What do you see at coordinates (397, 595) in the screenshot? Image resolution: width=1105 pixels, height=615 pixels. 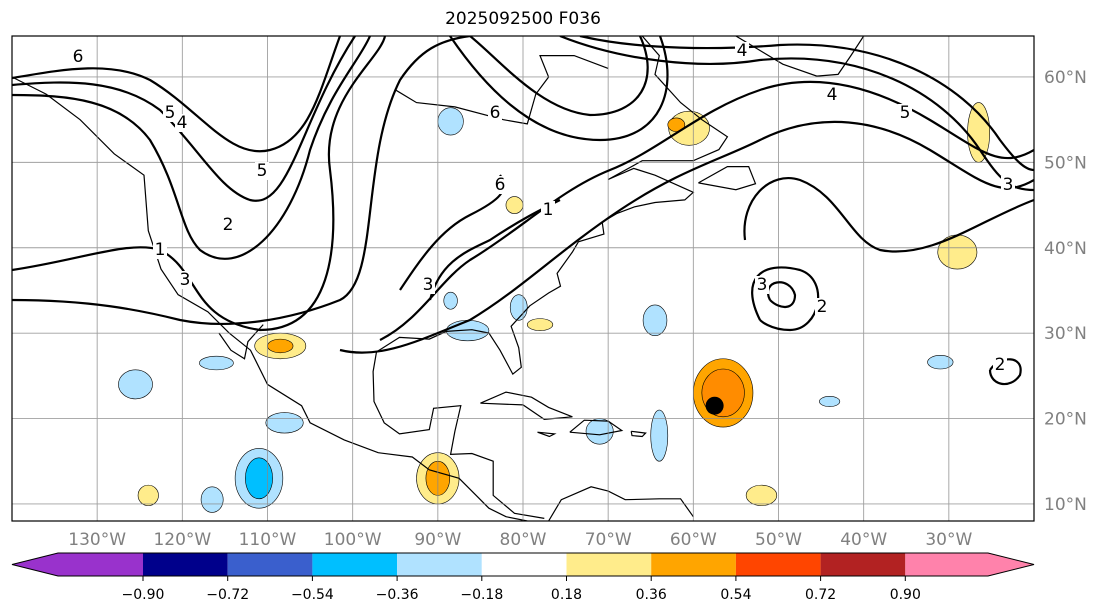 I see `colorbar-tick-label: −0.36` at bounding box center [397, 595].